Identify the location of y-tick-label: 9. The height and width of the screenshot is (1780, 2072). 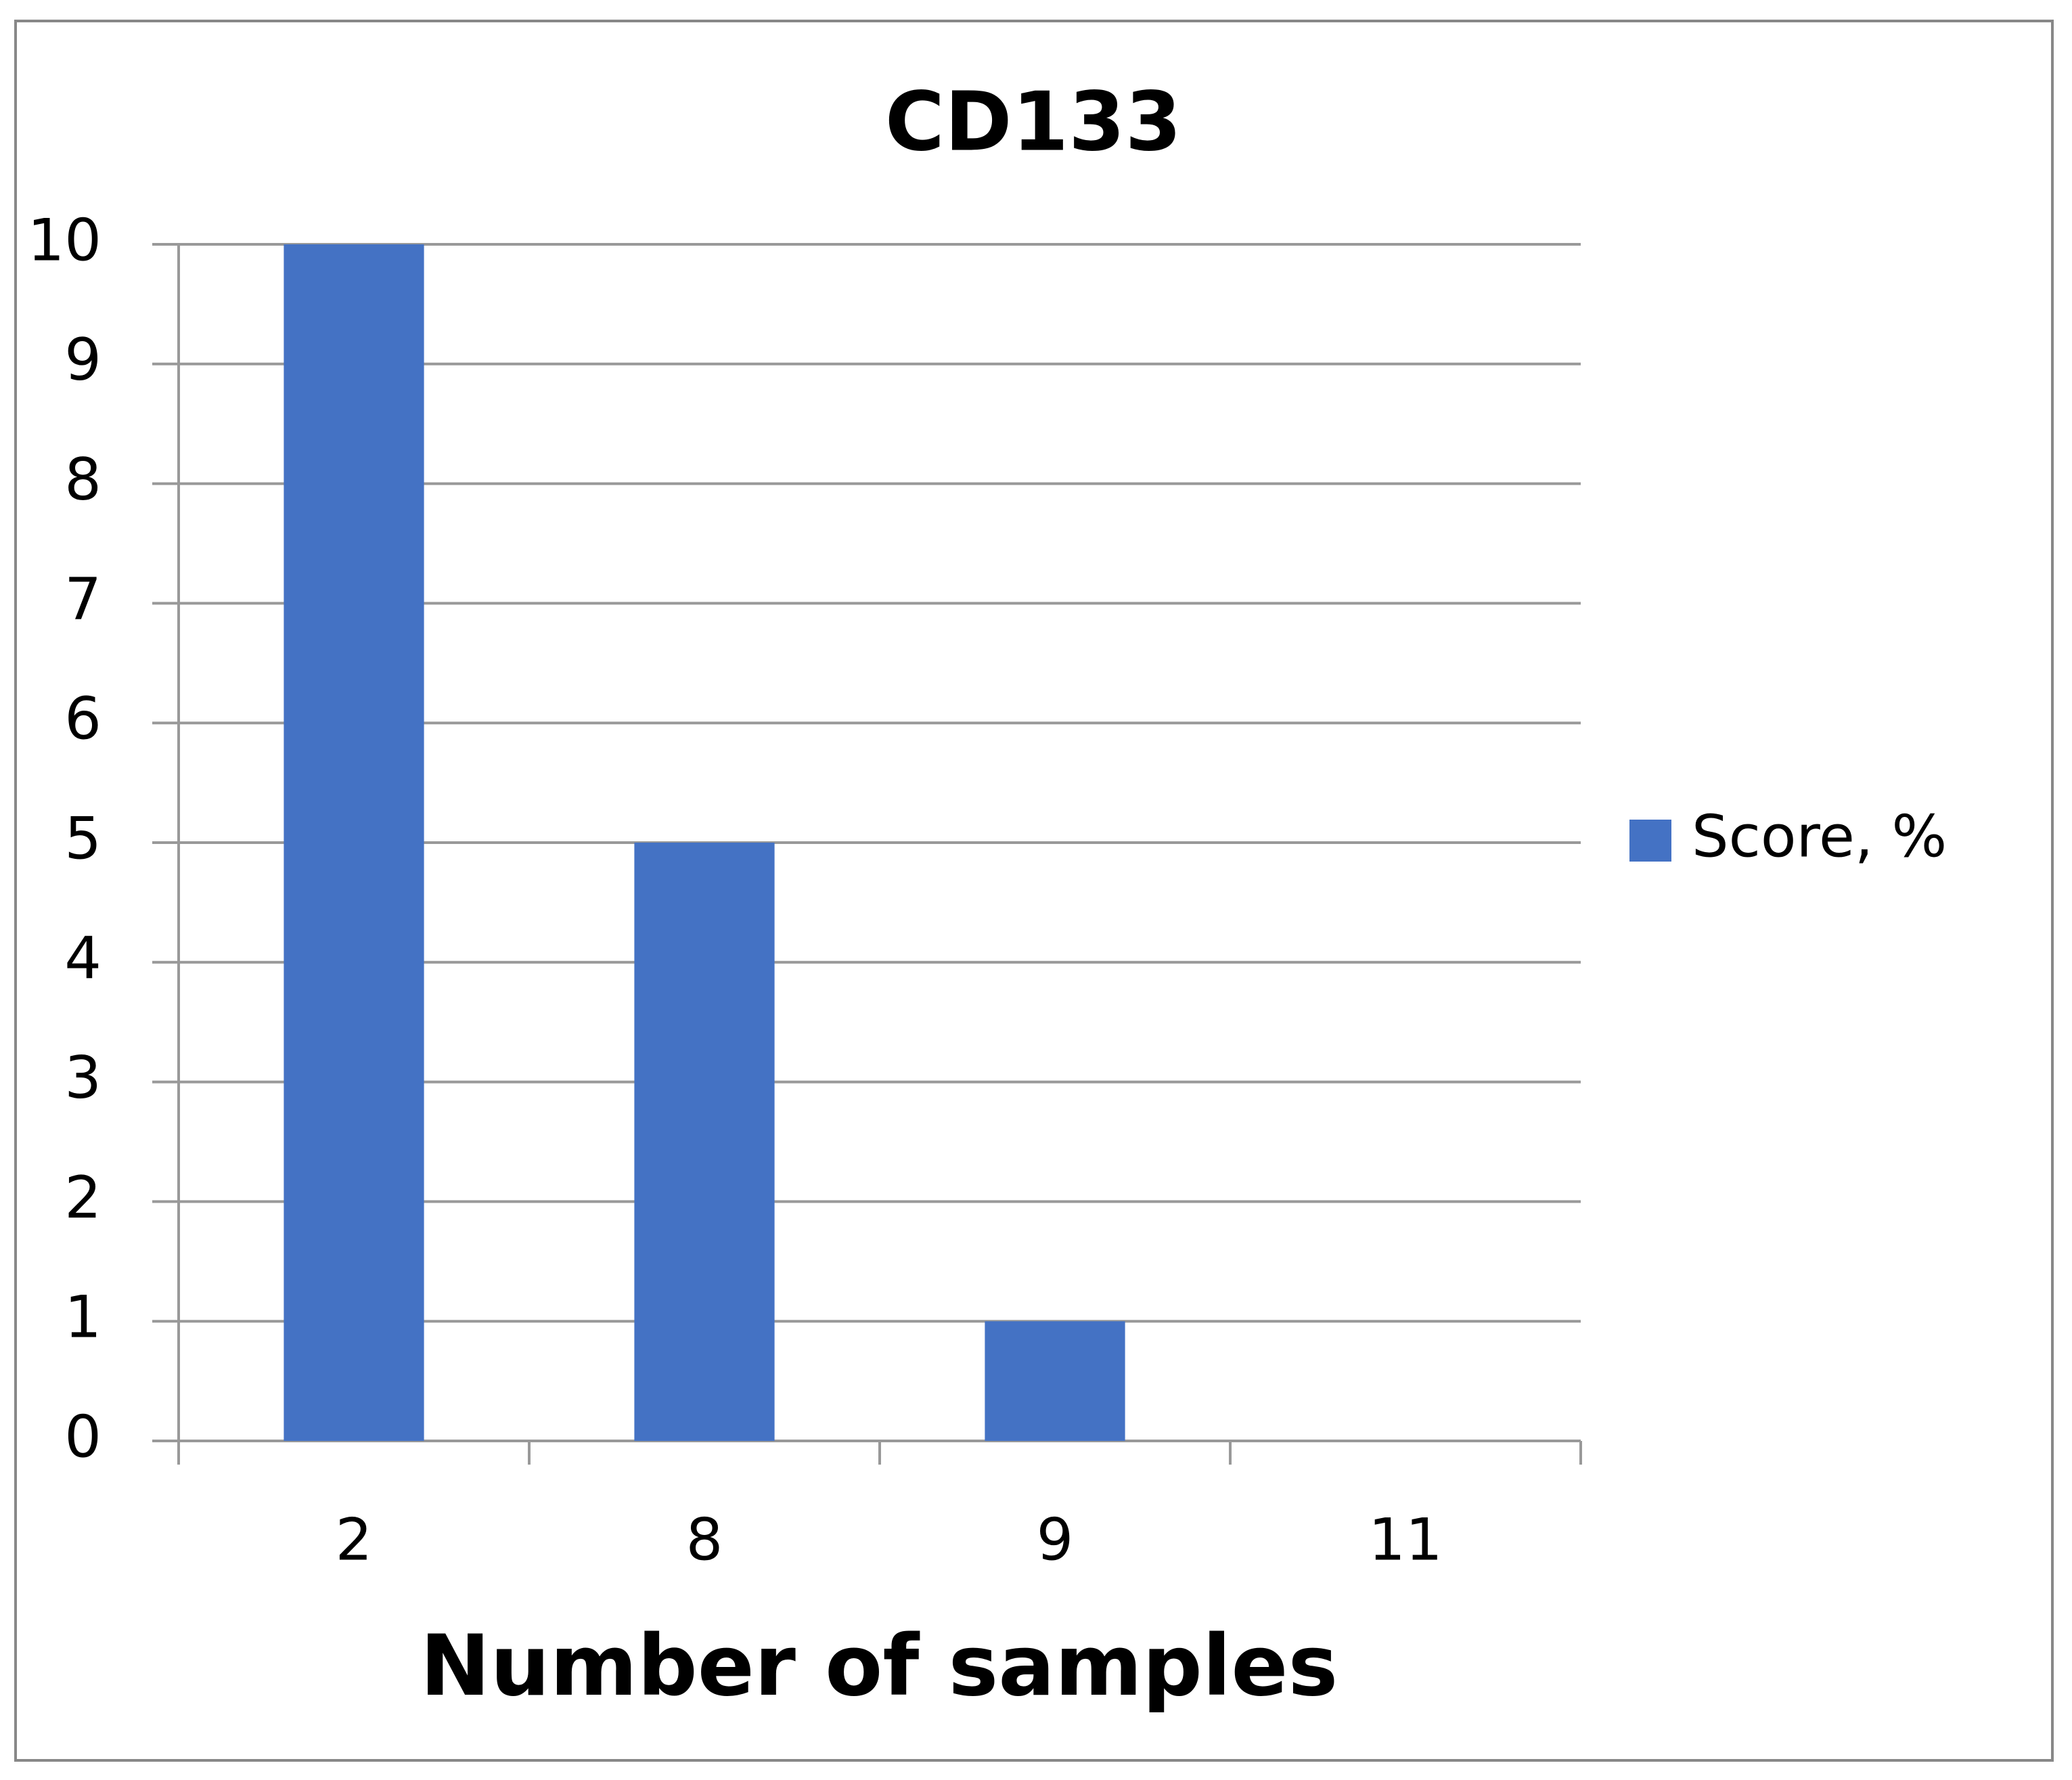
(83, 360).